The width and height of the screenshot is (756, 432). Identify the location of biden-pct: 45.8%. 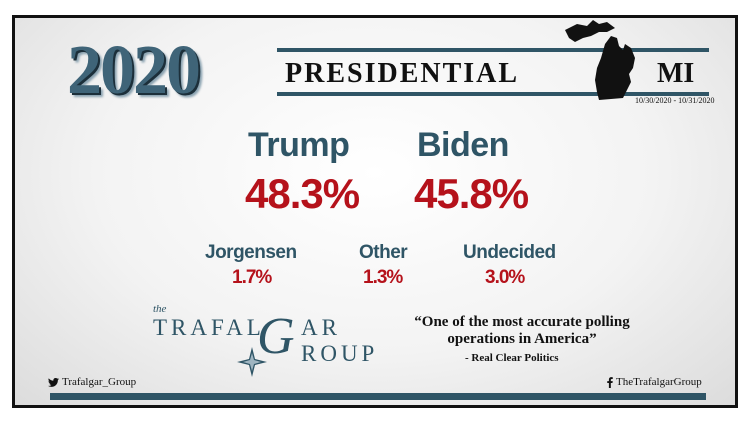
(471, 193).